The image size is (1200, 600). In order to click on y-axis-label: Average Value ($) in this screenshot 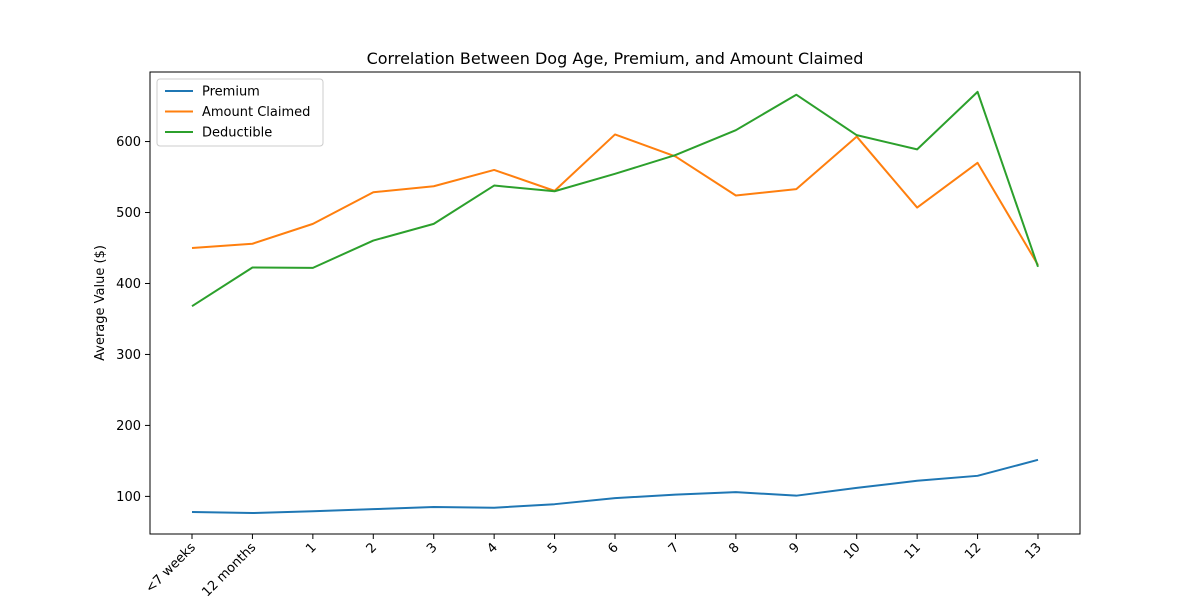, I will do `click(100, 303)`.